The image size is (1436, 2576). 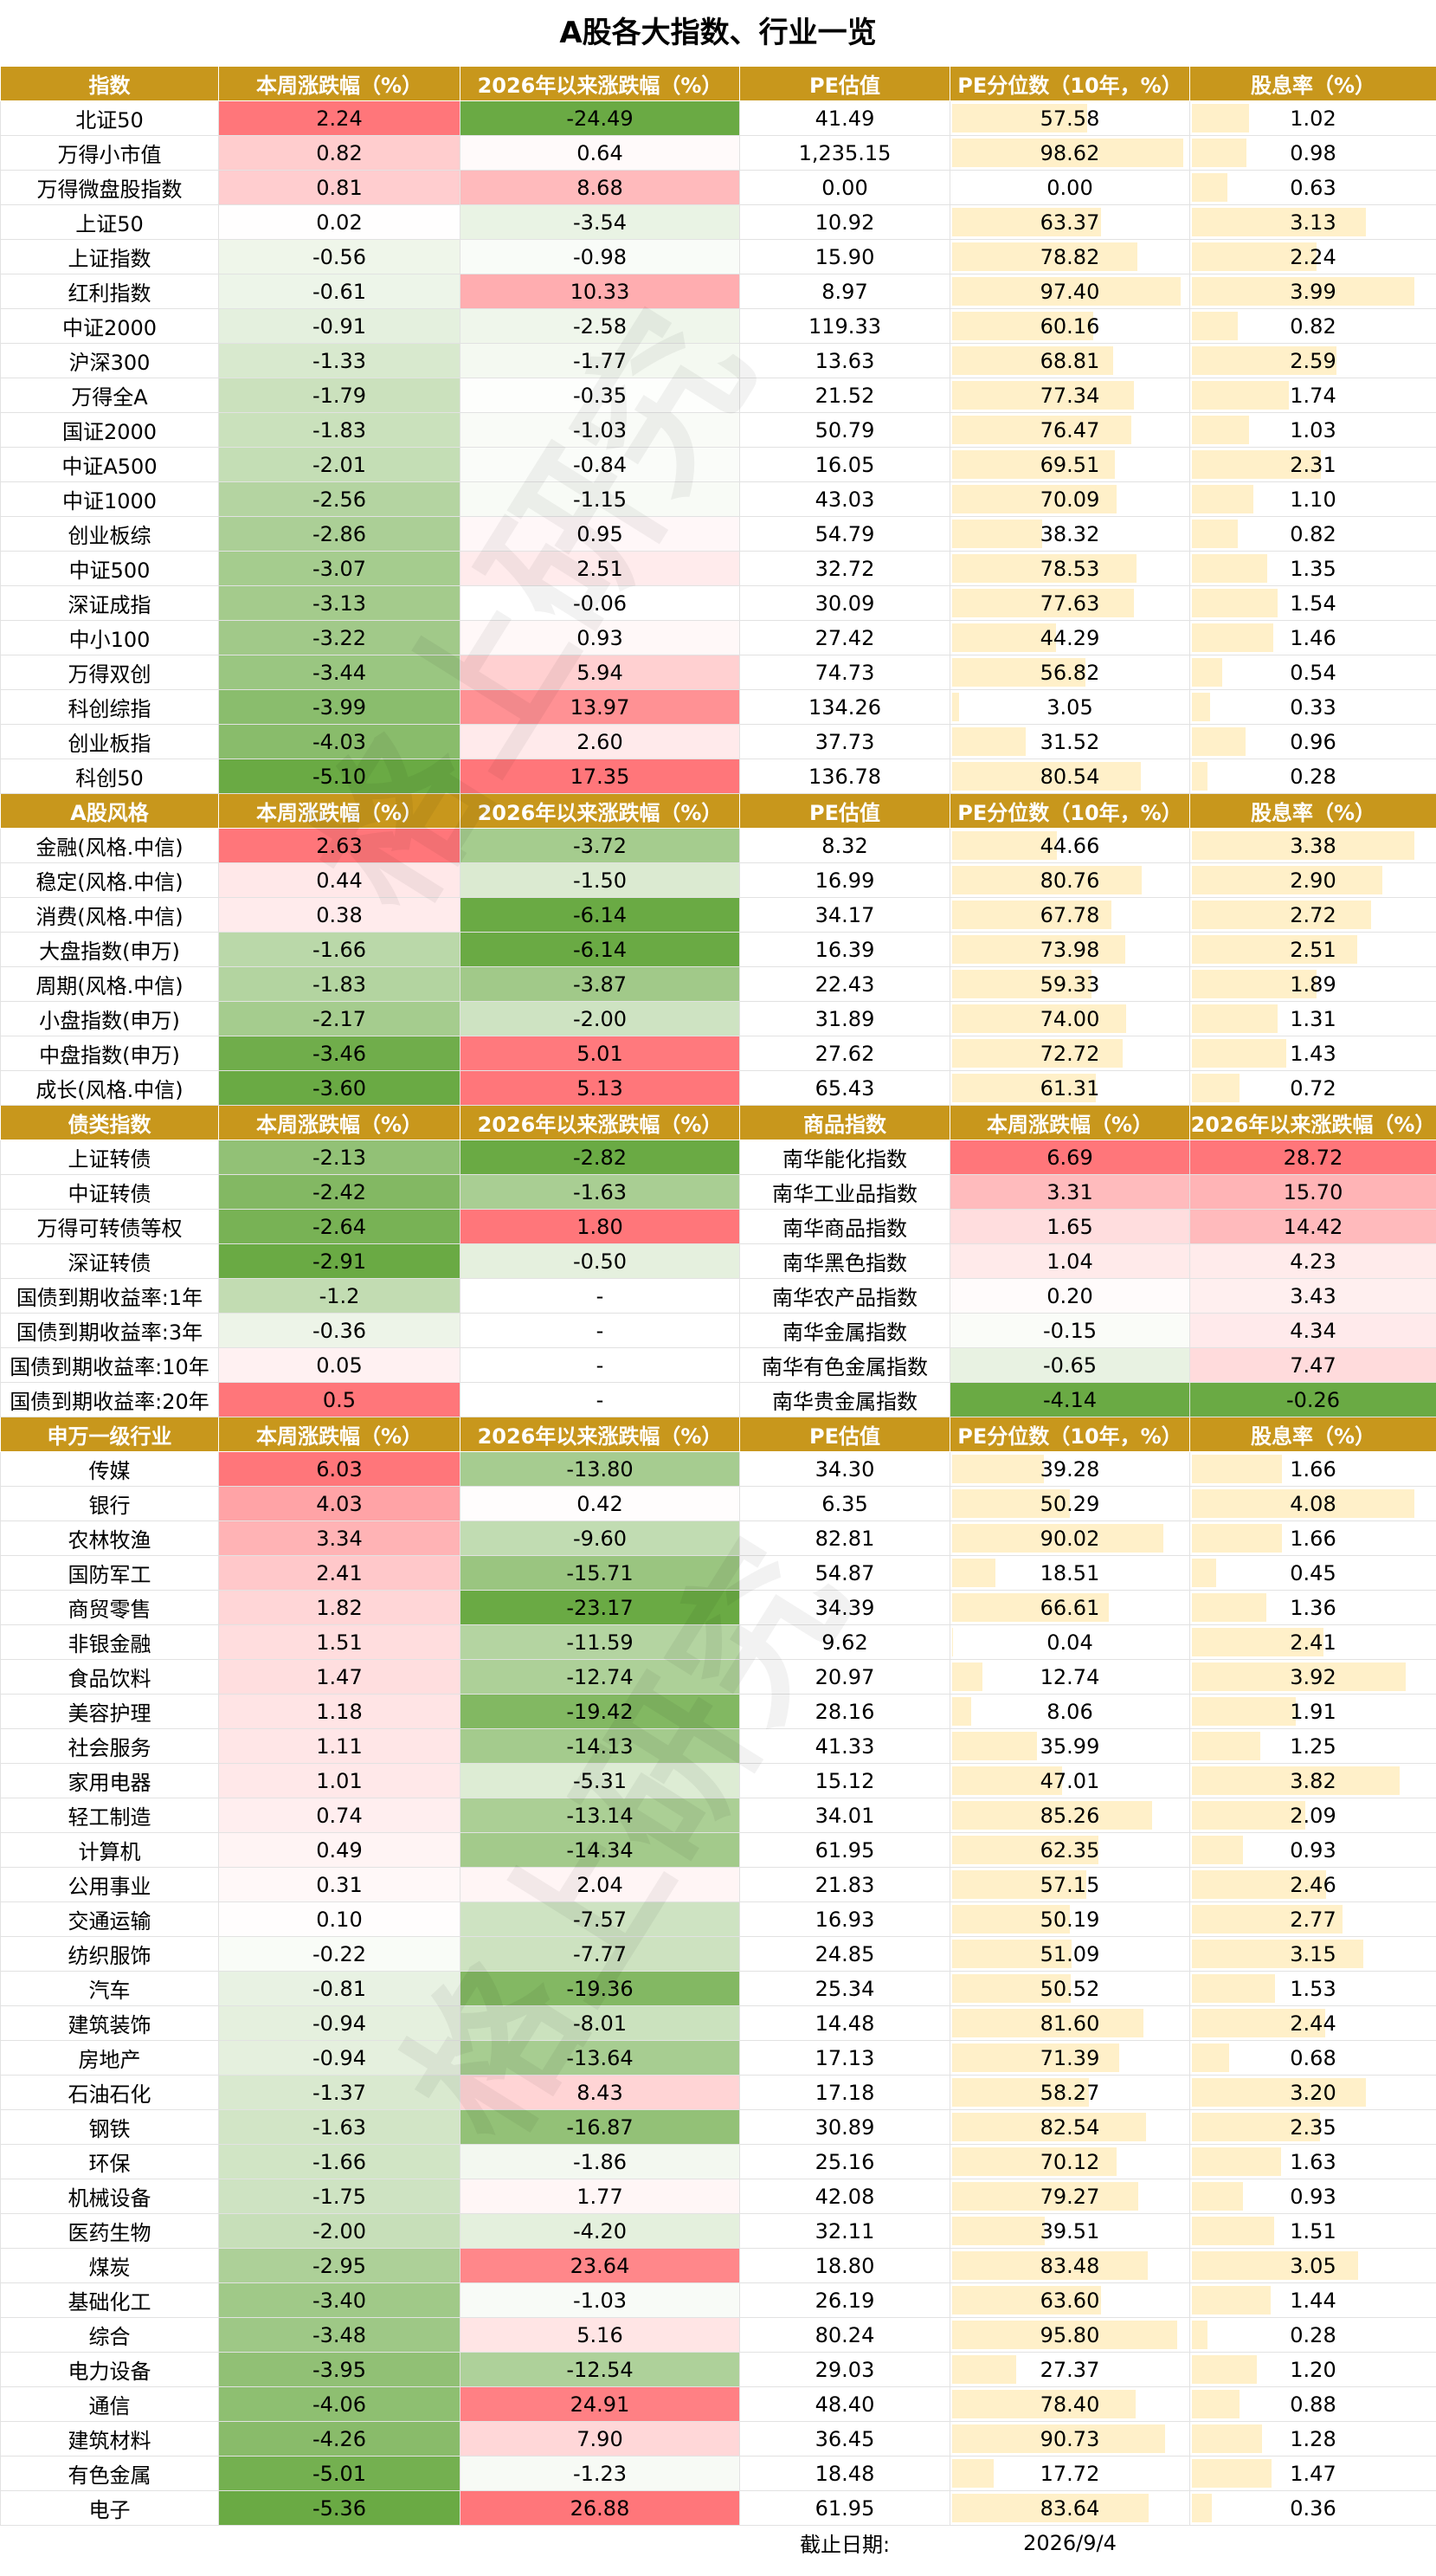 What do you see at coordinates (844, 1850) in the screenshot?
I see `value-cell: 61.95` at bounding box center [844, 1850].